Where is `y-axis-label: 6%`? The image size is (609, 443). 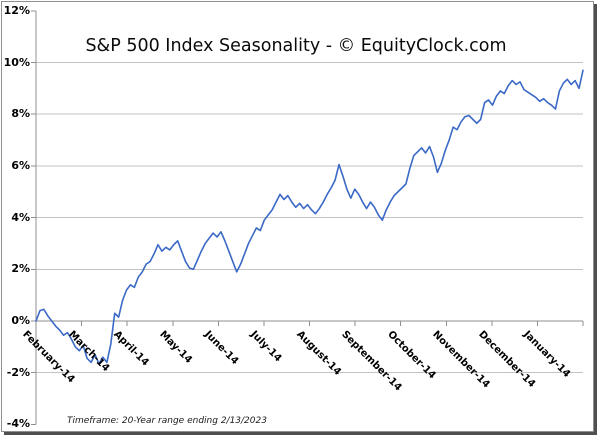
y-axis-label: 6% is located at coordinates (20, 165).